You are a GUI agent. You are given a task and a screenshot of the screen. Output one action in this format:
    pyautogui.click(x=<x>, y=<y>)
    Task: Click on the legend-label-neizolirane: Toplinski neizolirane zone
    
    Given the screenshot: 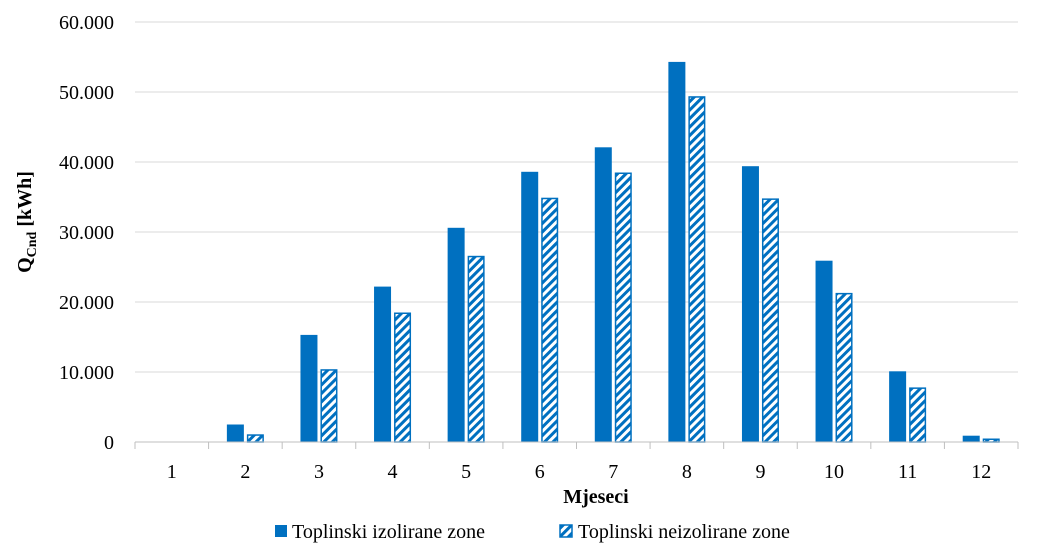 What is the action you would take?
    pyautogui.click(x=684, y=532)
    